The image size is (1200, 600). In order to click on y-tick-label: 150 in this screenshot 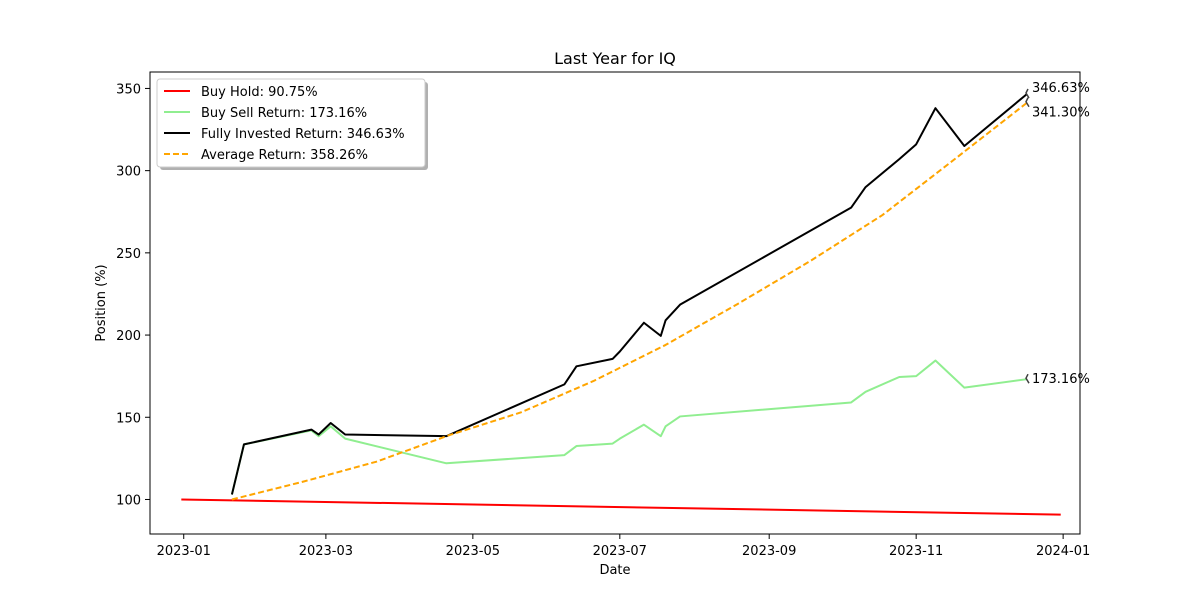, I will do `click(128, 418)`.